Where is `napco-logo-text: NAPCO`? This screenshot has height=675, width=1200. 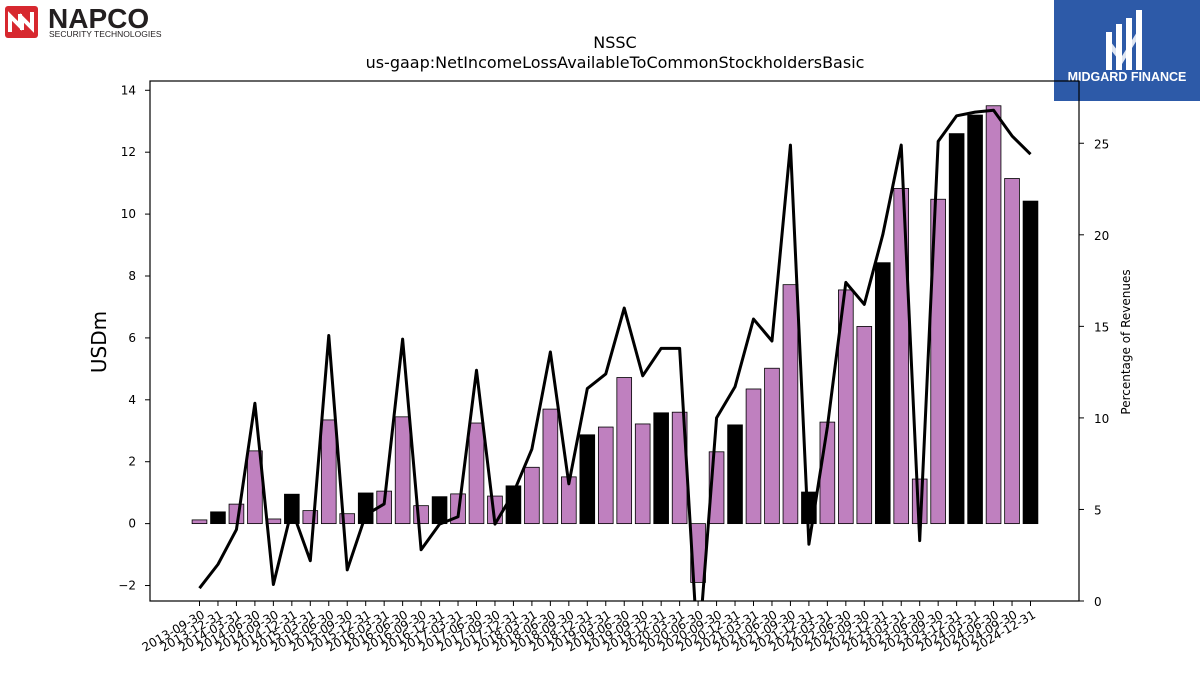 napco-logo-text: NAPCO is located at coordinates (98, 19).